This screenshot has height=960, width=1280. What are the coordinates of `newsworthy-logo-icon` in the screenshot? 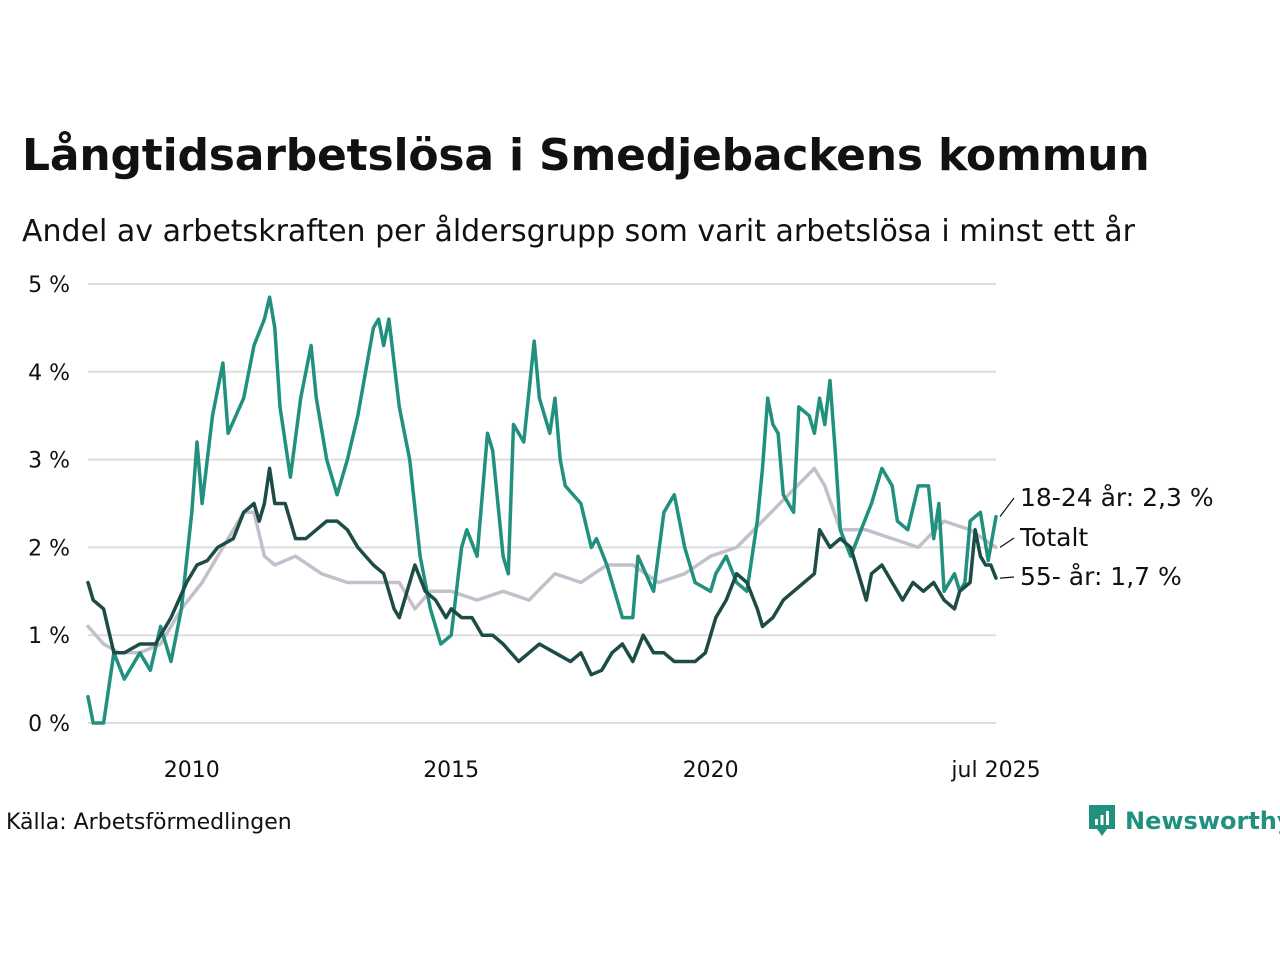 It's located at (1102, 820).